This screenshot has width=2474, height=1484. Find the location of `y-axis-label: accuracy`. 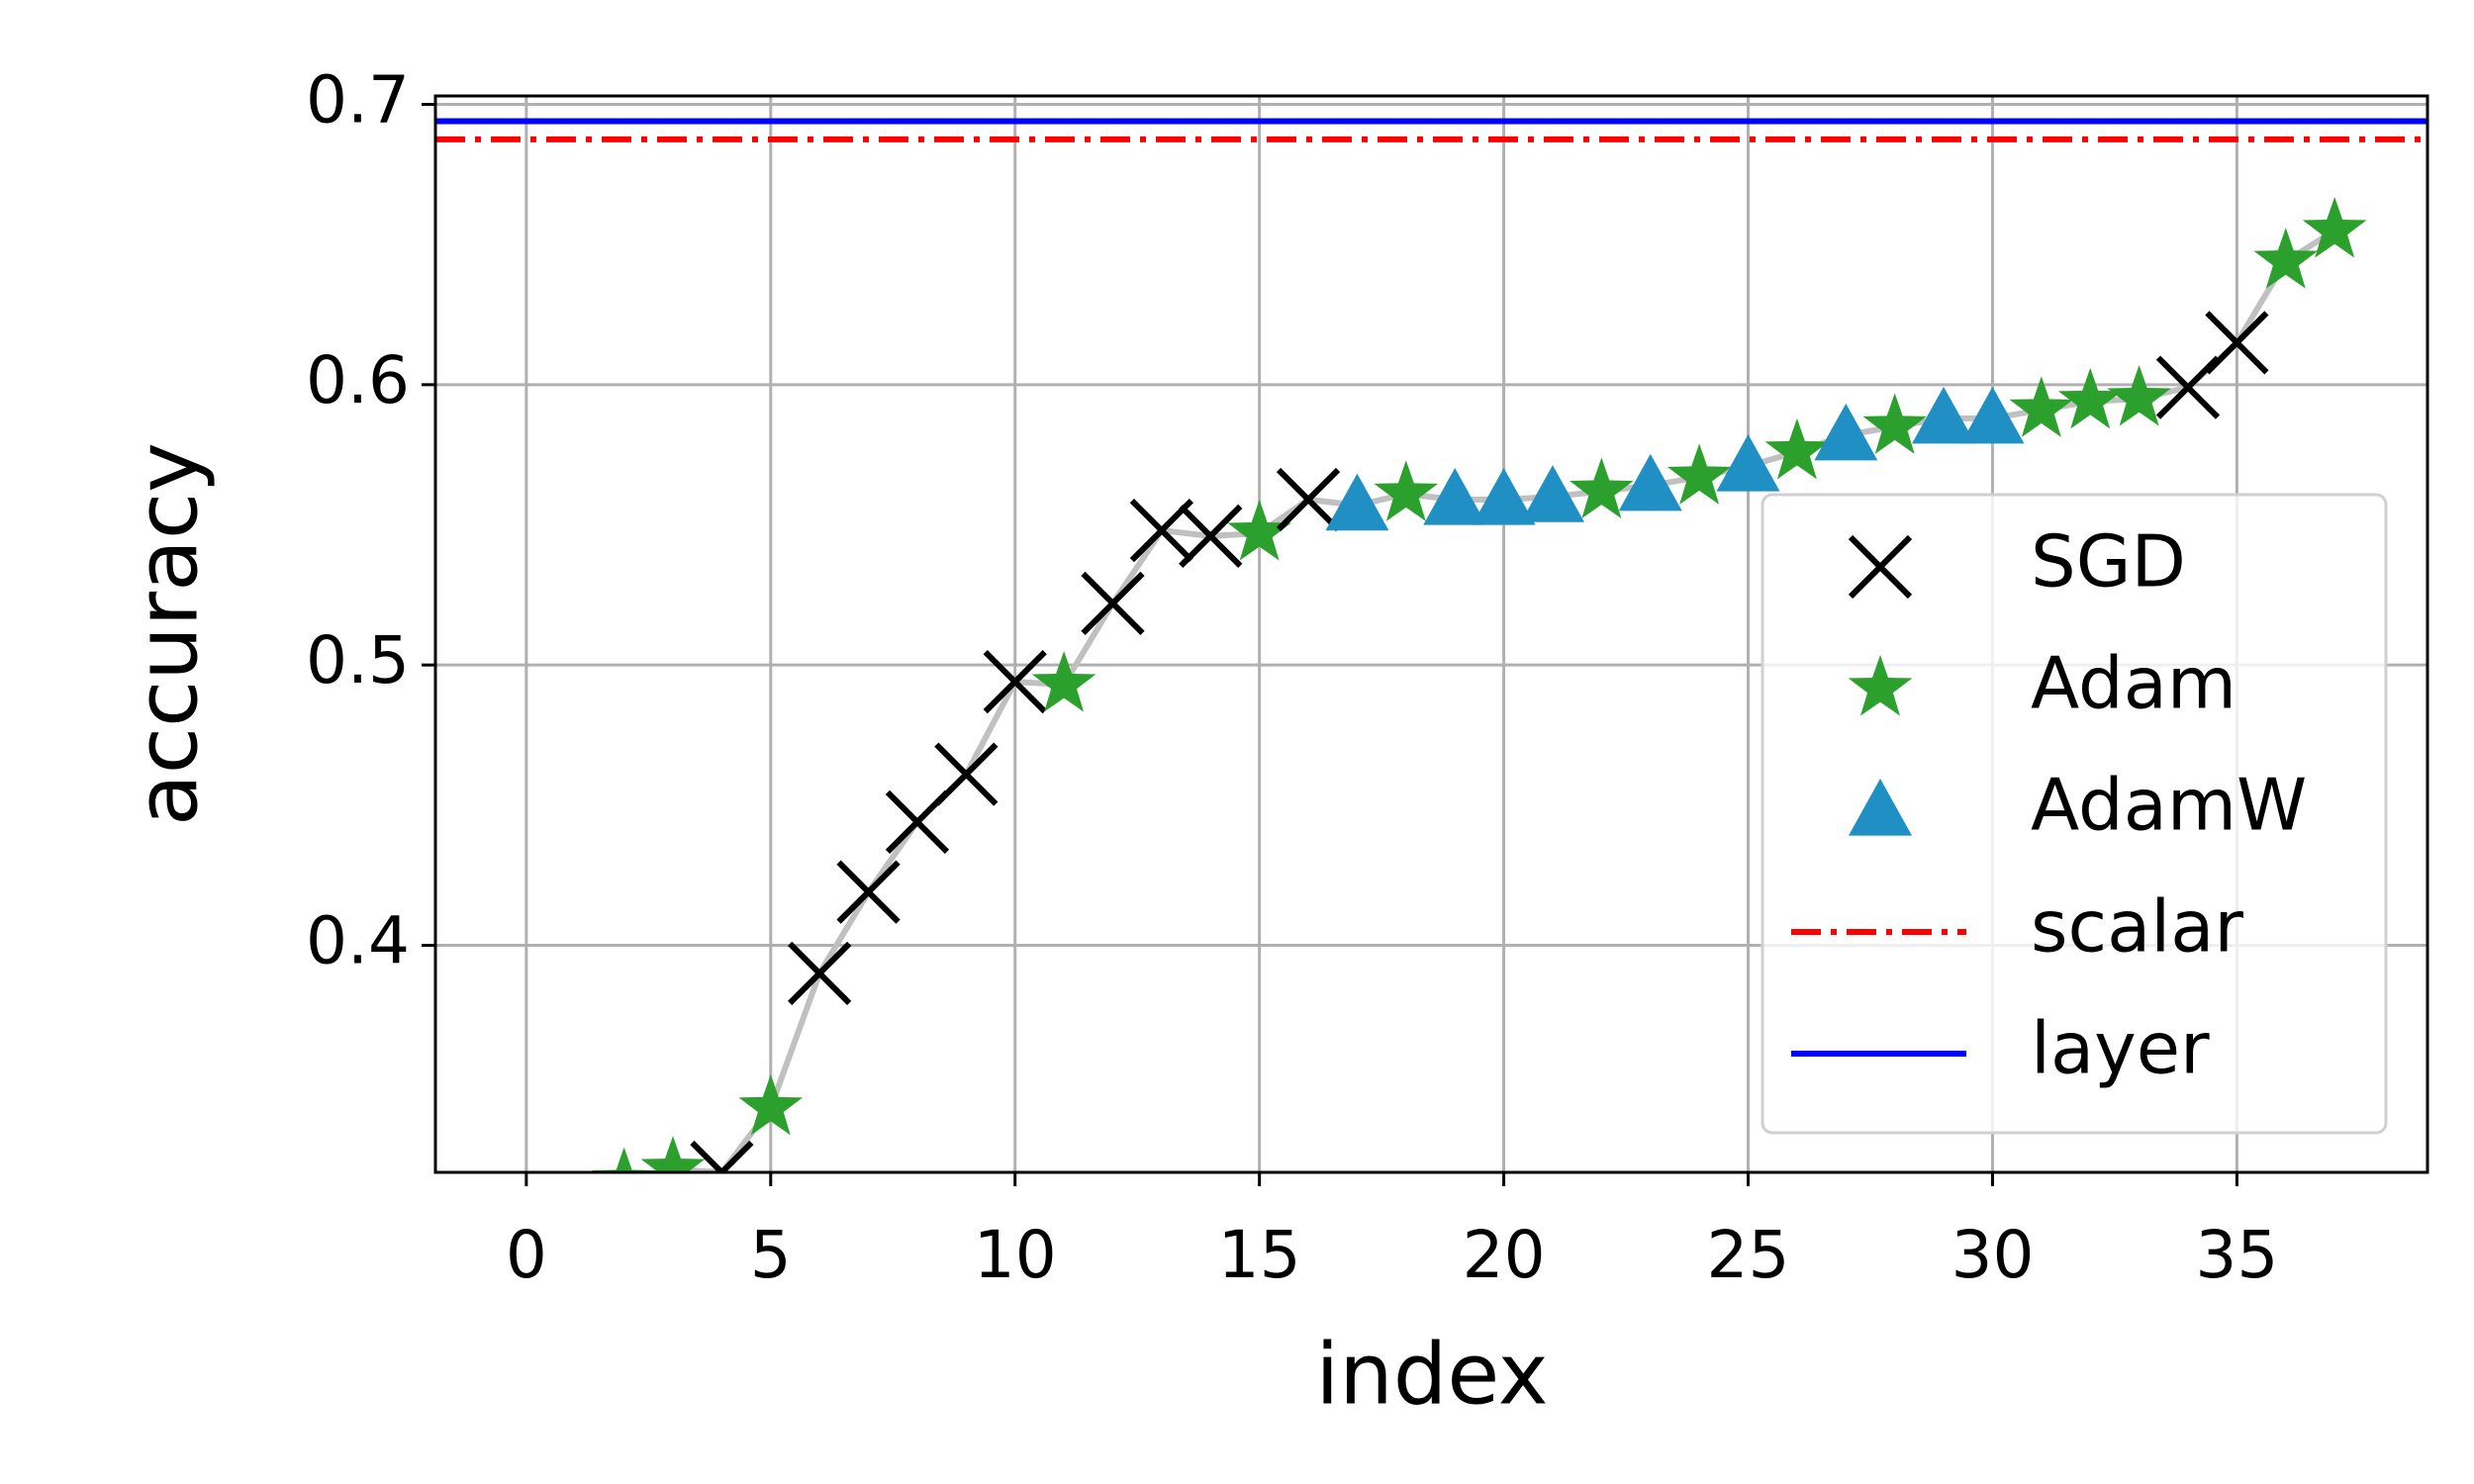

y-axis-label: accuracy is located at coordinates (167, 634).